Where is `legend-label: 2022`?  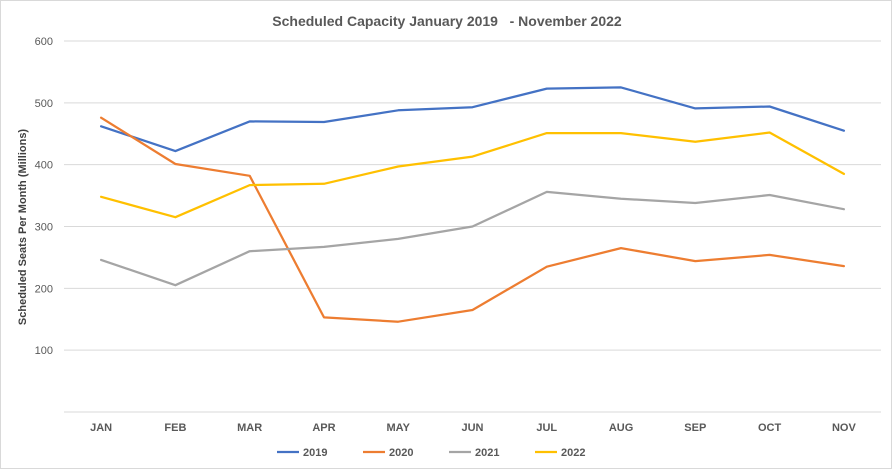
legend-label: 2022 is located at coordinates (573, 453).